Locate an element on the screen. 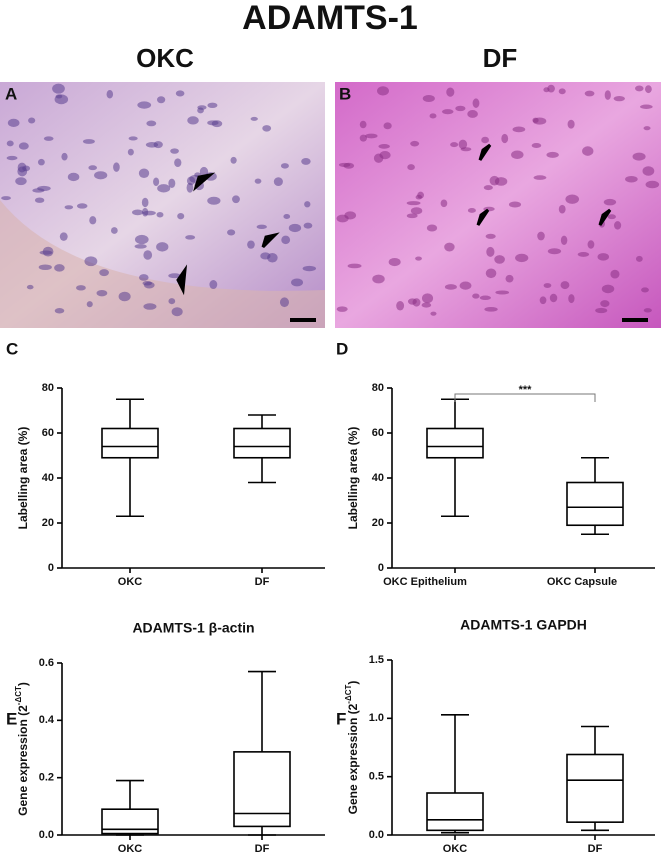 The width and height of the screenshot is (661, 860). y-axis-label: Gene expression (2 is located at coordinates (23, 760).